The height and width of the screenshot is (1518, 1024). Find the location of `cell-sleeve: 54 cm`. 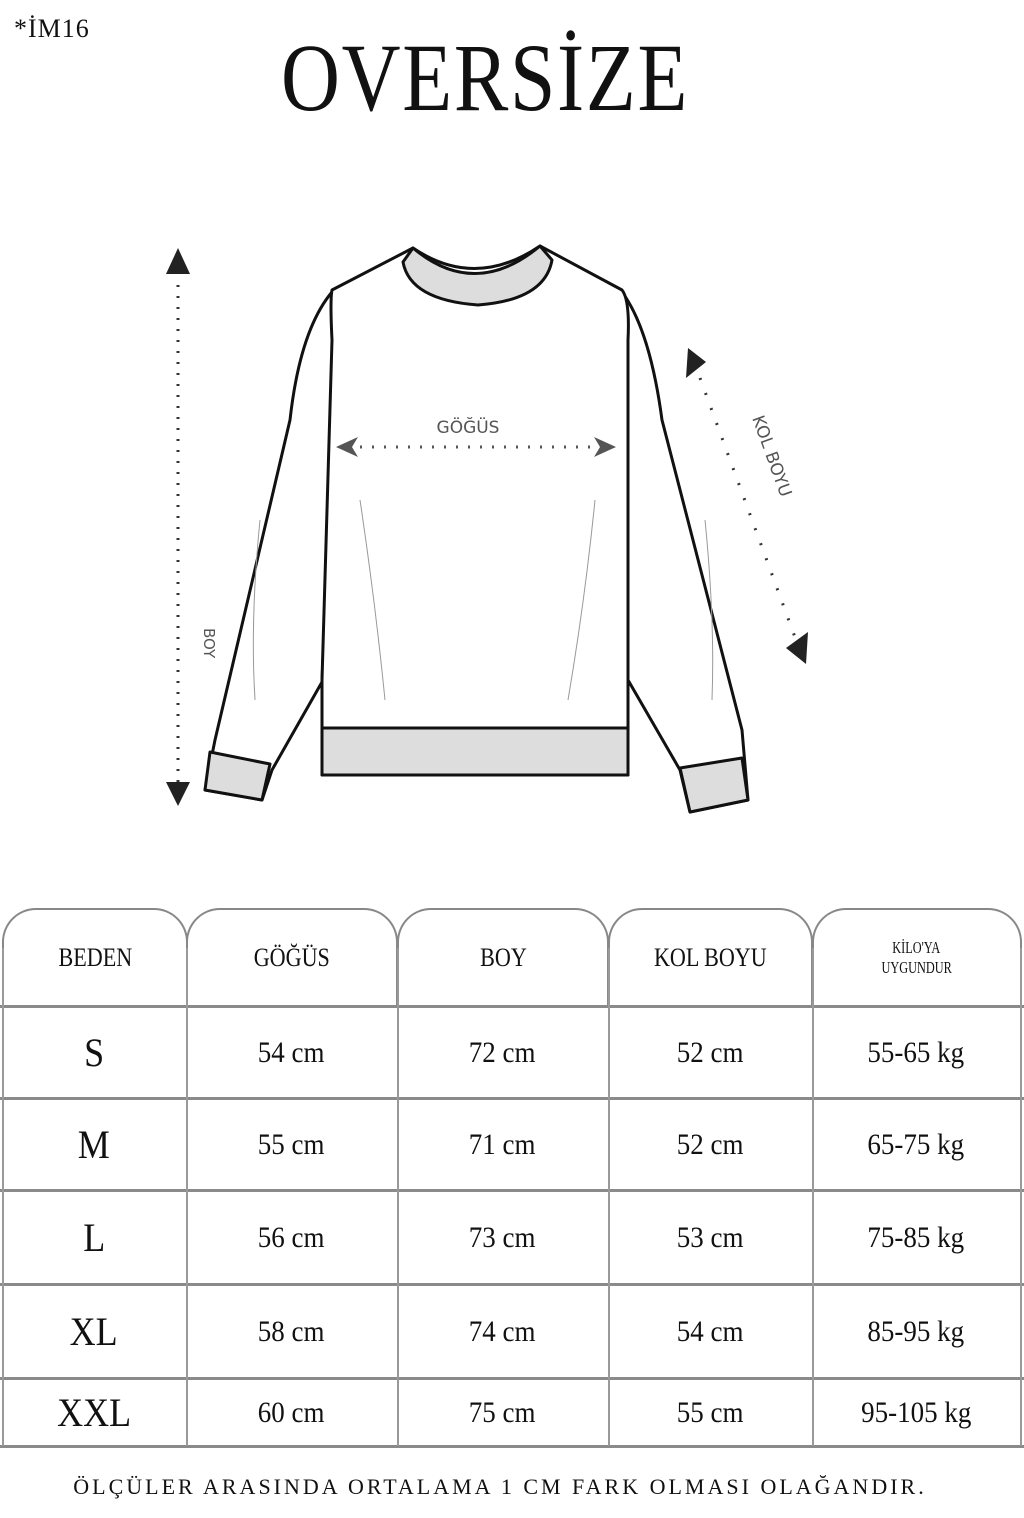

cell-sleeve: 54 cm is located at coordinates (710, 1331).